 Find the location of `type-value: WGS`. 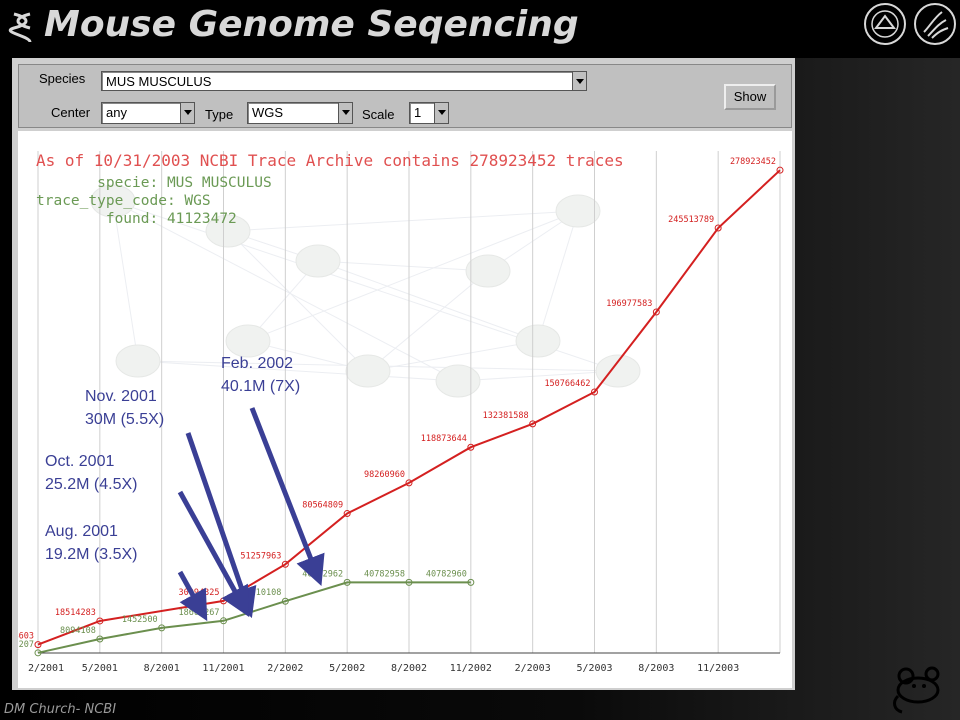

type-value: WGS is located at coordinates (268, 112).